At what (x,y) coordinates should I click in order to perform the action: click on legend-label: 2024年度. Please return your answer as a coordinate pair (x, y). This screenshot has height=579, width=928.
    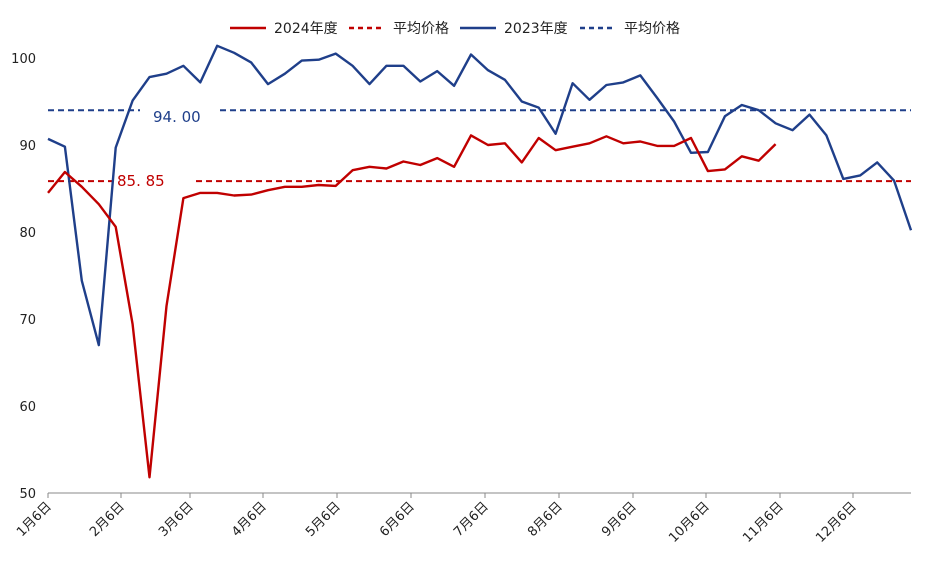
    Looking at the image, I should click on (306, 29).